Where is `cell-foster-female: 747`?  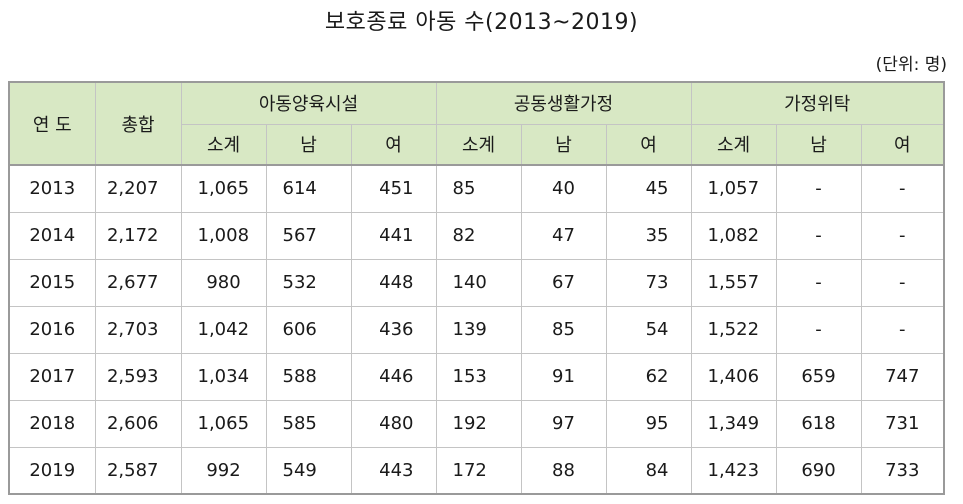
cell-foster-female: 747 is located at coordinates (902, 376).